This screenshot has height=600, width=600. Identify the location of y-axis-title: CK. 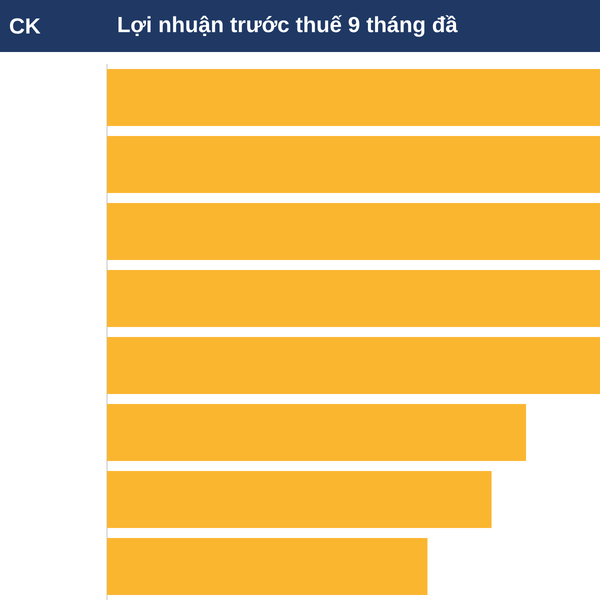
(25, 26).